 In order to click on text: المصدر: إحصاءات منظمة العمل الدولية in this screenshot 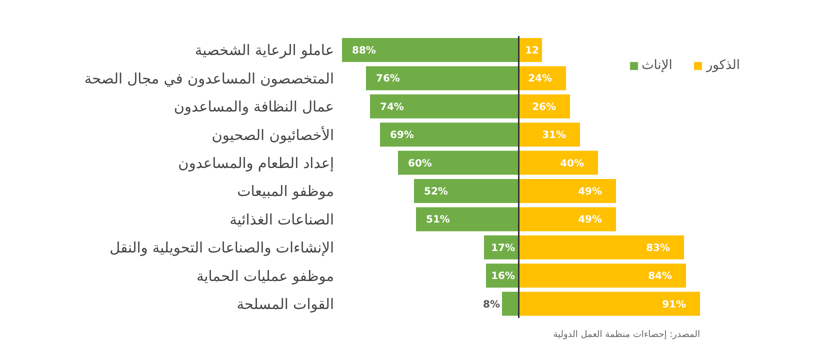, I will do `click(626, 335)`.